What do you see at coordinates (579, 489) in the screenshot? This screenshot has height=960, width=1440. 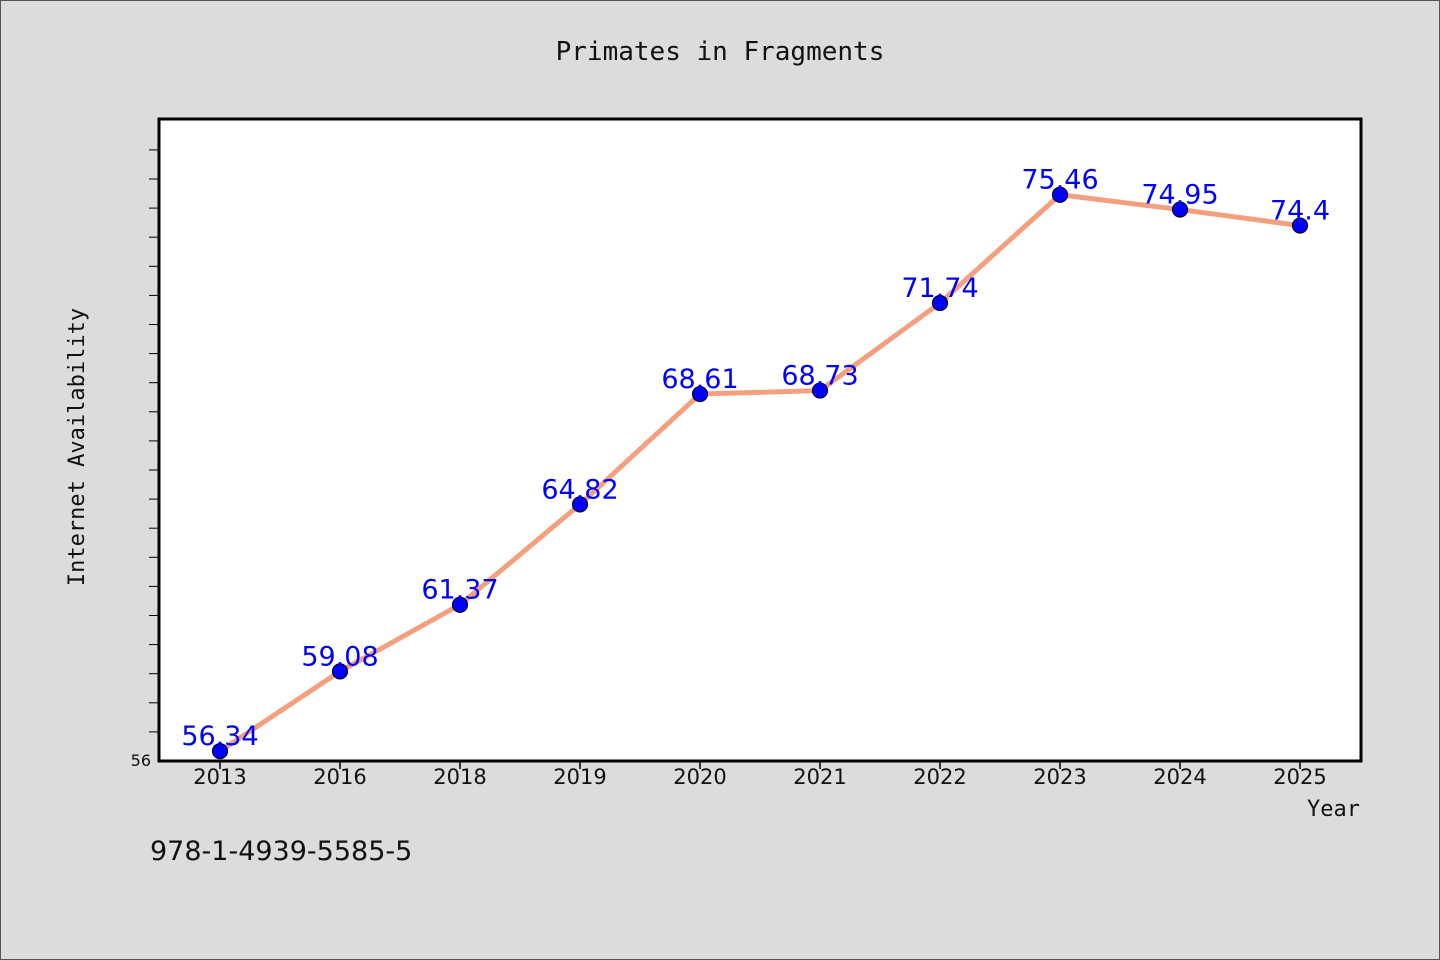 I see `data-label: 64.82` at bounding box center [579, 489].